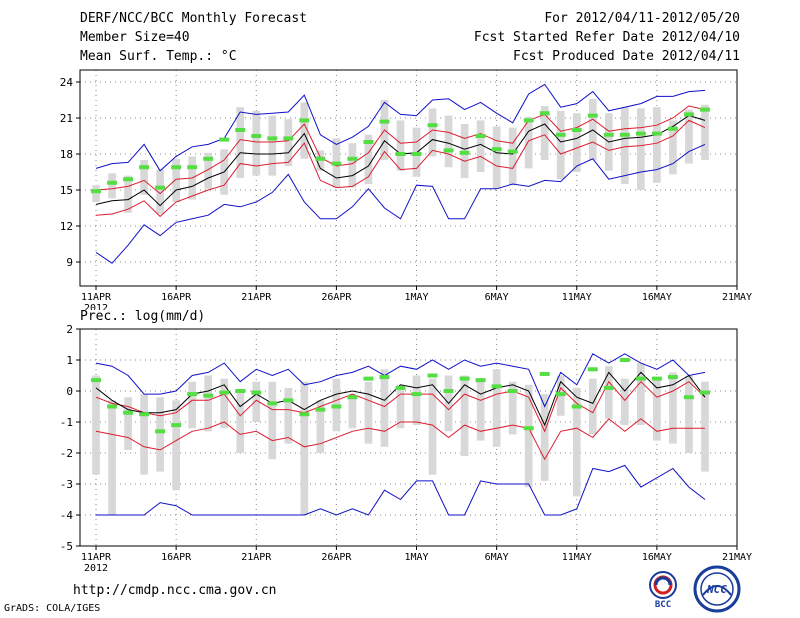  Describe the element at coordinates (69, 391) in the screenshot. I see `prec-y-tick-label: 0` at that location.